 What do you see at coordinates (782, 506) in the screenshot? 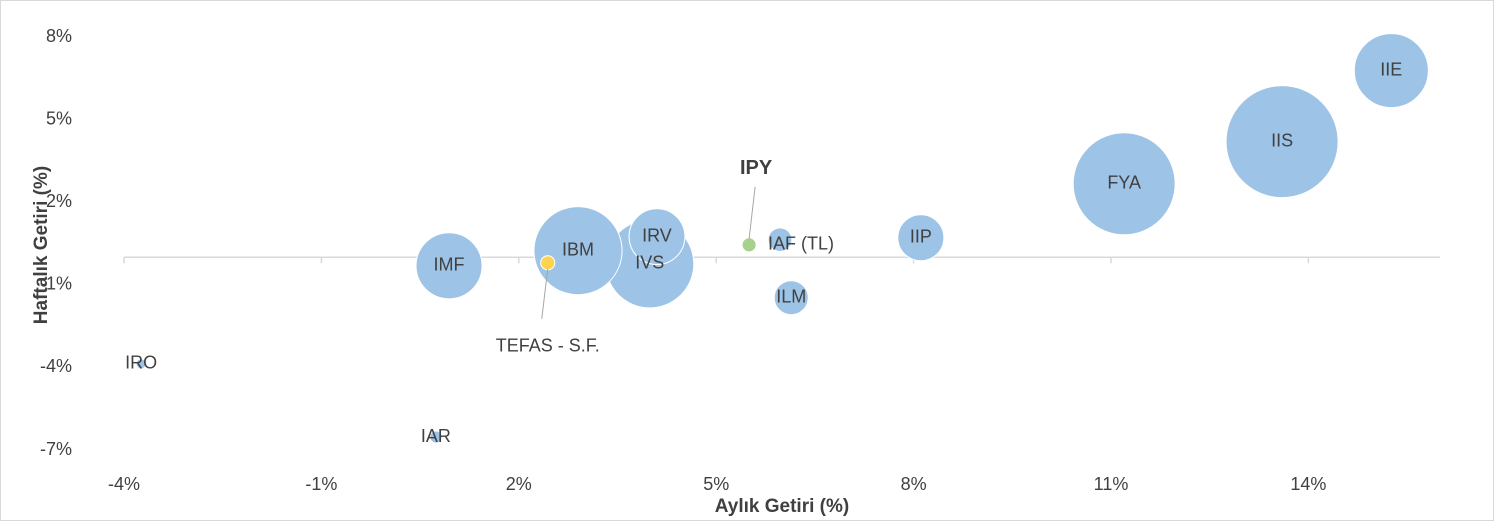
I see `x-axis-title: Aylık Getiri (%)` at bounding box center [782, 506].